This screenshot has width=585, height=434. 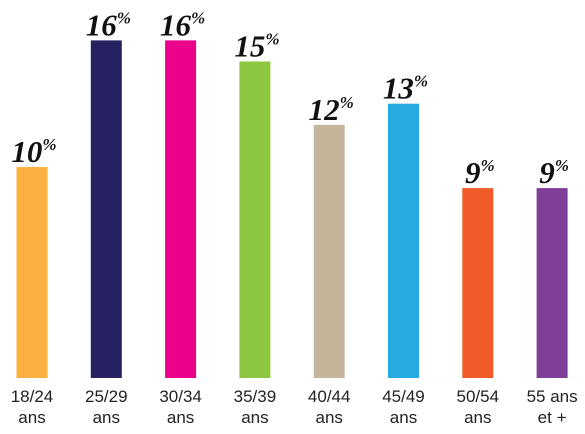 What do you see at coordinates (347, 102) in the screenshot?
I see `value-unit-4: %` at bounding box center [347, 102].